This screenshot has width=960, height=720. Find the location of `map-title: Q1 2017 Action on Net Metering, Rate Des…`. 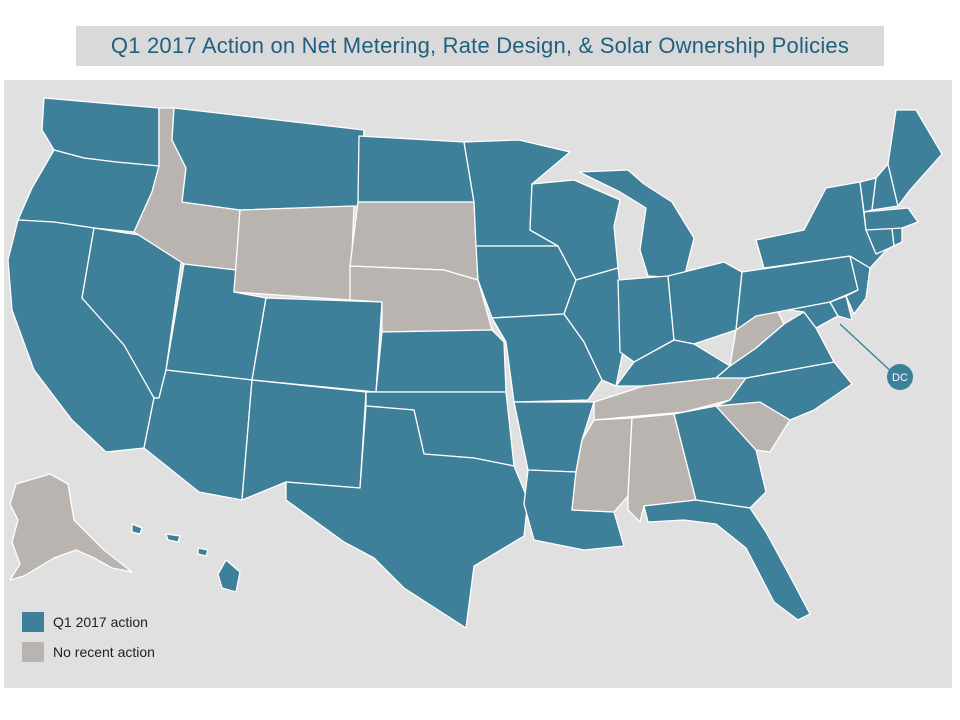

map-title: Q1 2017 Action on Net Metering, Rate Des… is located at coordinates (480, 45).